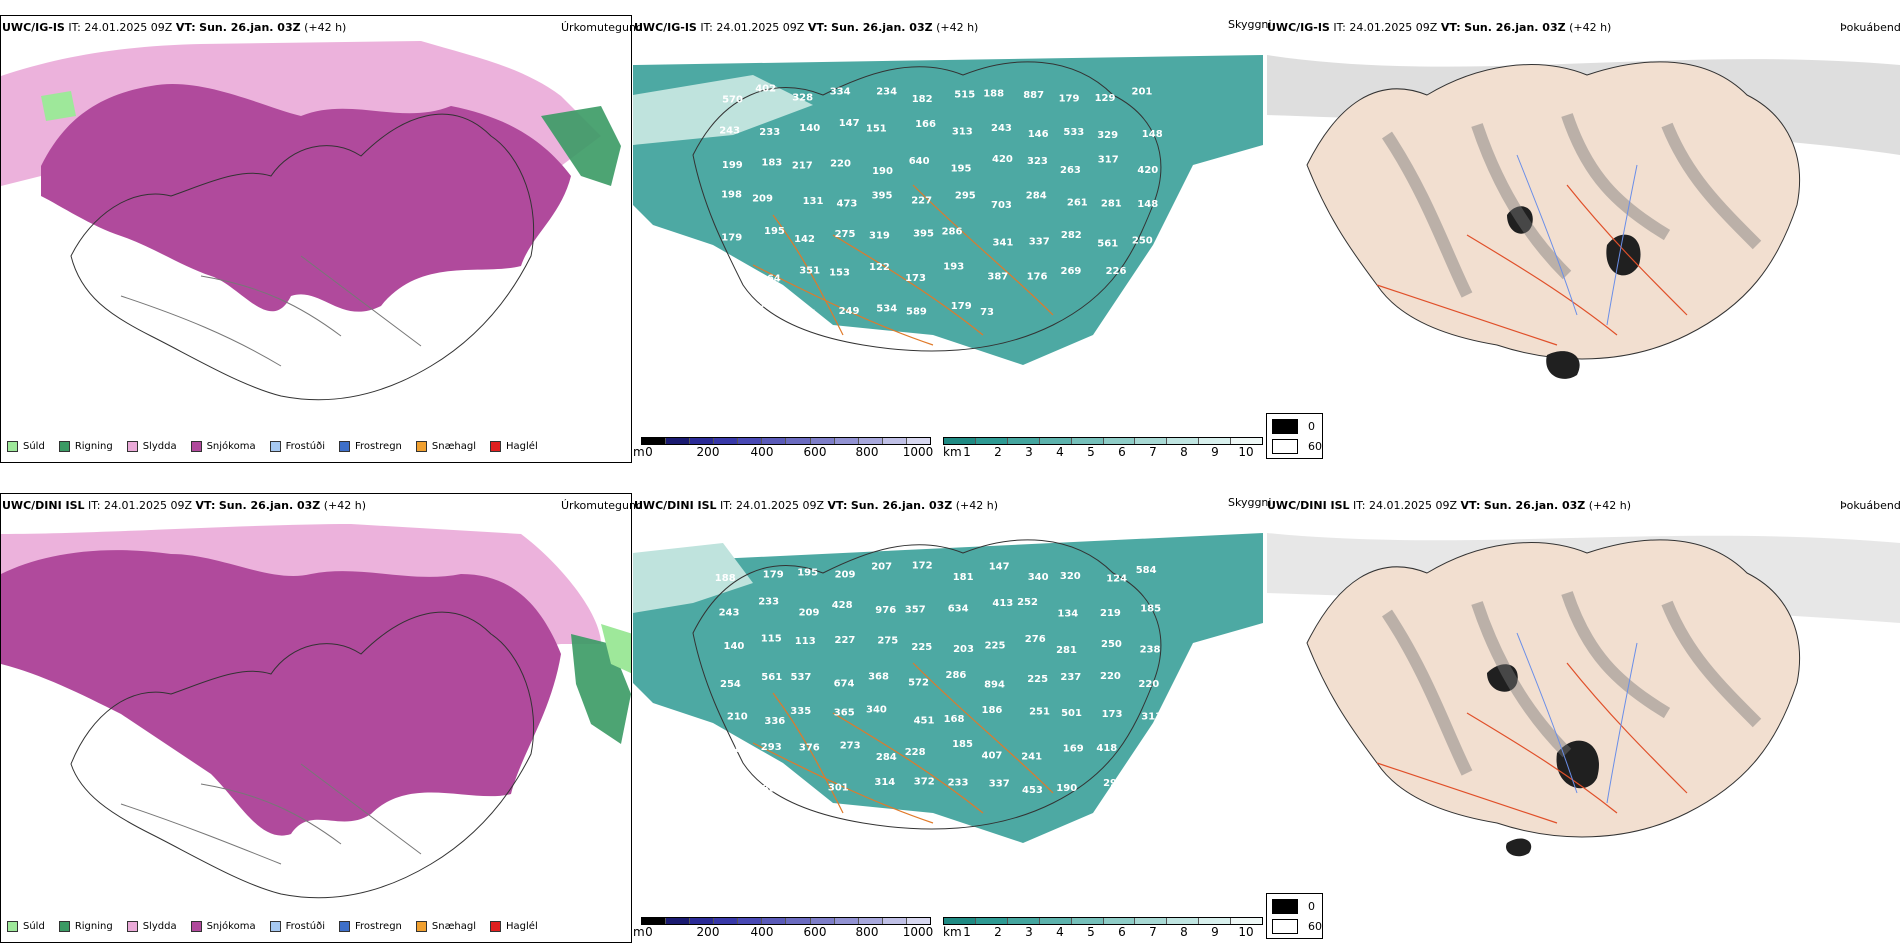  What do you see at coordinates (1150, 270) in the screenshot?
I see `cloud-base-label: 301` at bounding box center [1150, 270].